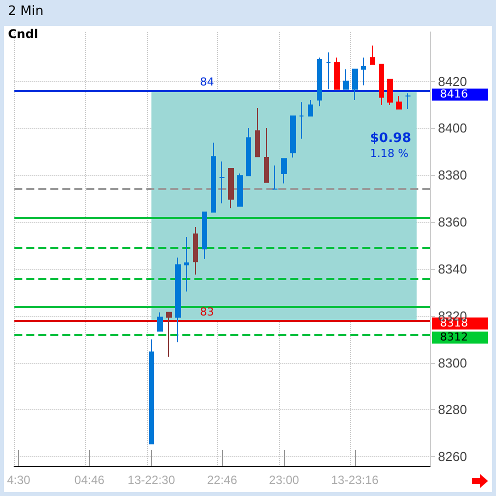 The height and width of the screenshot is (496, 496). I want to click on y-tick-label: 8380, so click(452, 175).